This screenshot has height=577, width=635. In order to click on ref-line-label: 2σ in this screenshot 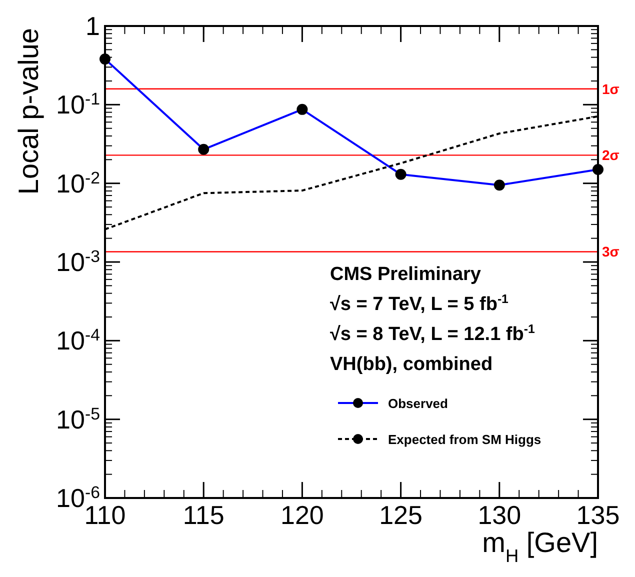, I will do `click(611, 155)`.